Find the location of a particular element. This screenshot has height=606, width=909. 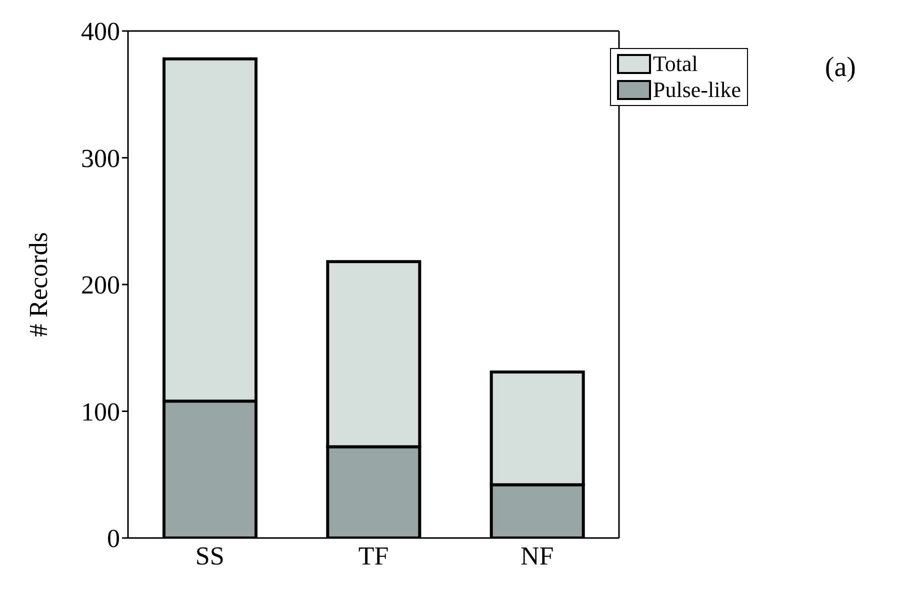

x-tick-label: TF is located at coordinates (373, 555).